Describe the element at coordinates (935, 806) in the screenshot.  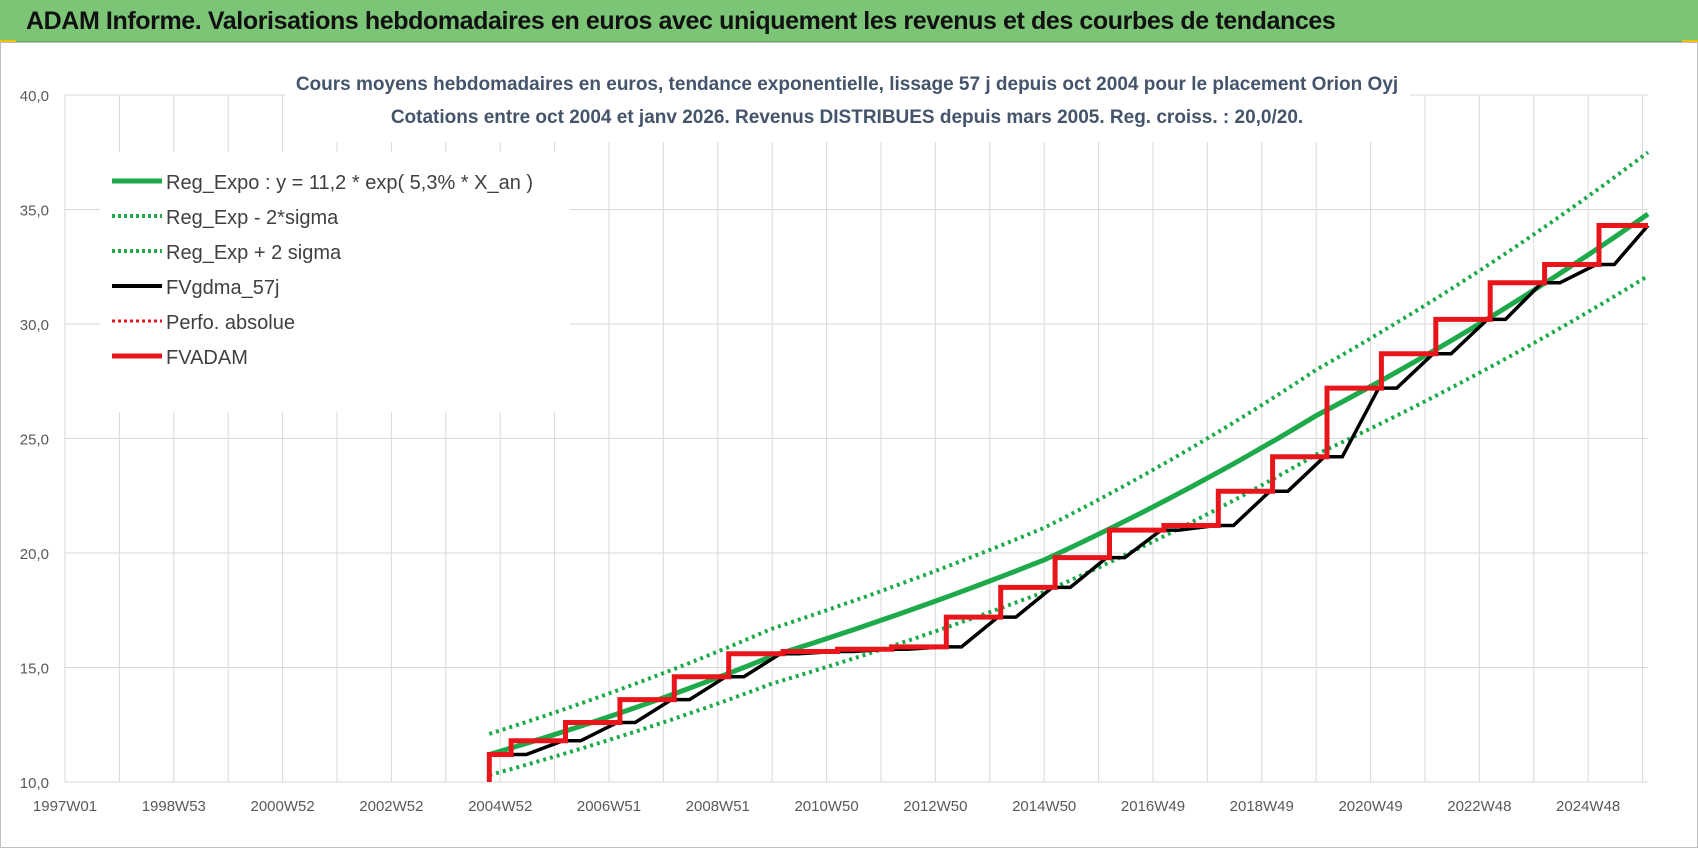
I see `x-tick-label: 2012W50` at that location.